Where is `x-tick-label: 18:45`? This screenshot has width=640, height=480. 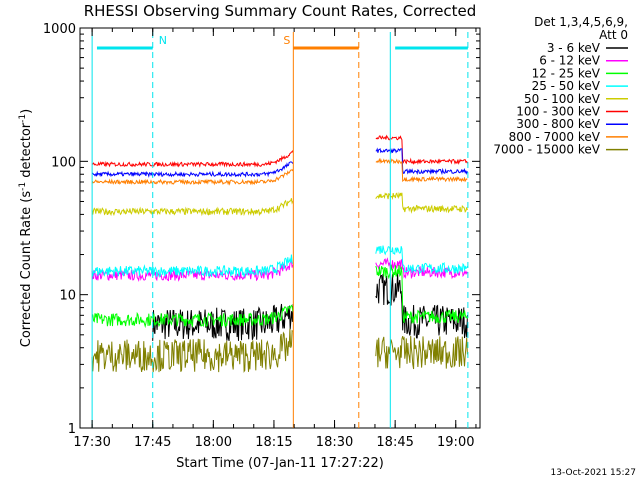
x-tick-label: 18:45 is located at coordinates (394, 442).